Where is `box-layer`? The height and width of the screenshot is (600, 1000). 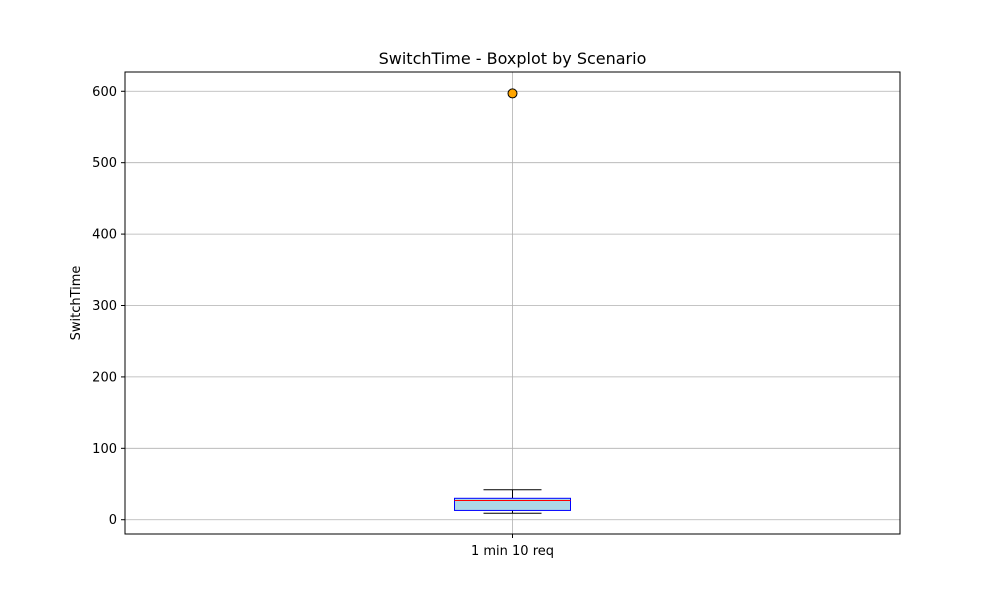
box-layer is located at coordinates (512, 301).